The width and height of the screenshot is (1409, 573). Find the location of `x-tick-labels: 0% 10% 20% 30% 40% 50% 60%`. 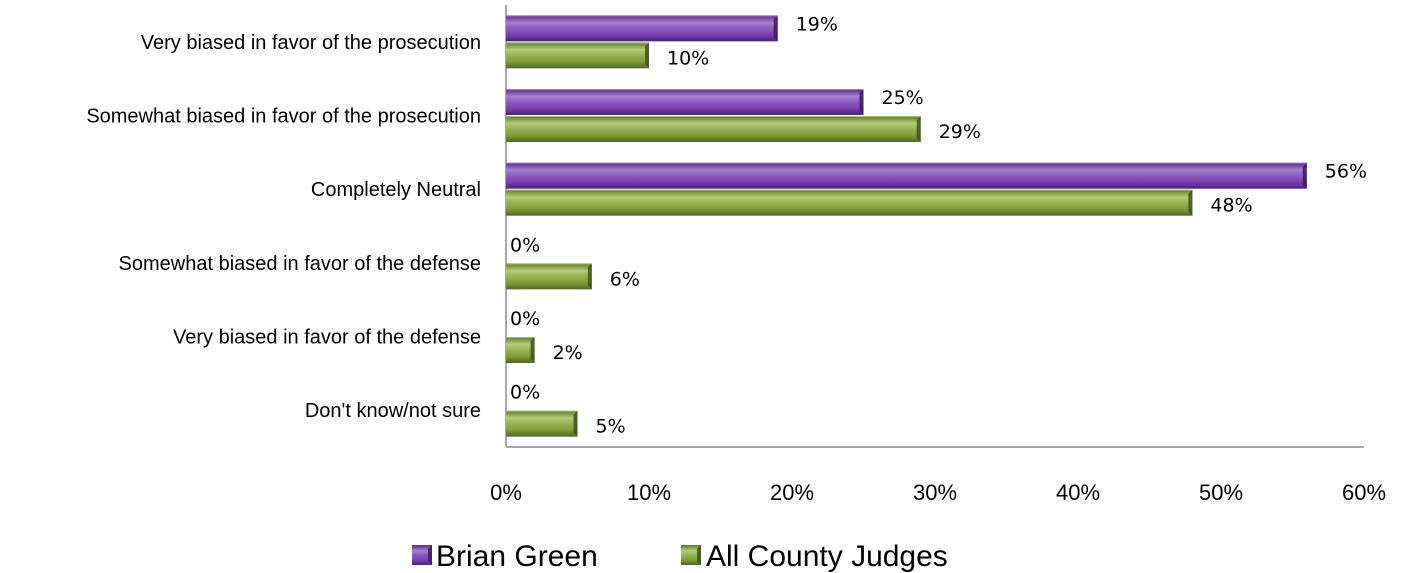

x-tick-labels: 0% 10% 20% 30% 40% 50% 60% is located at coordinates (938, 492).